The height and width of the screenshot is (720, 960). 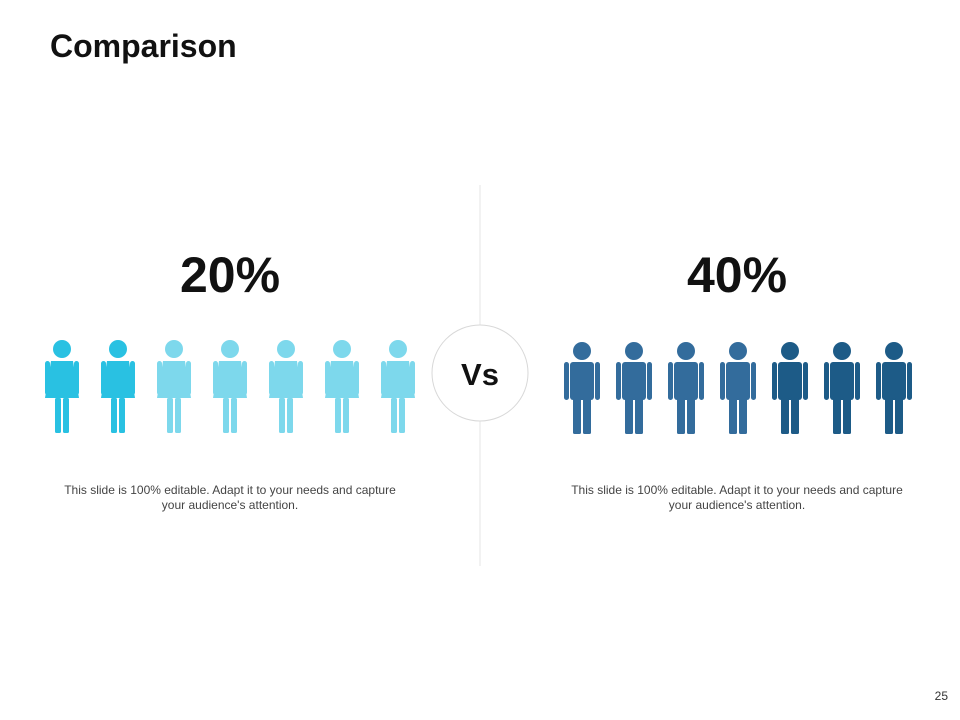 I want to click on vs-circle, so click(x=480, y=373).